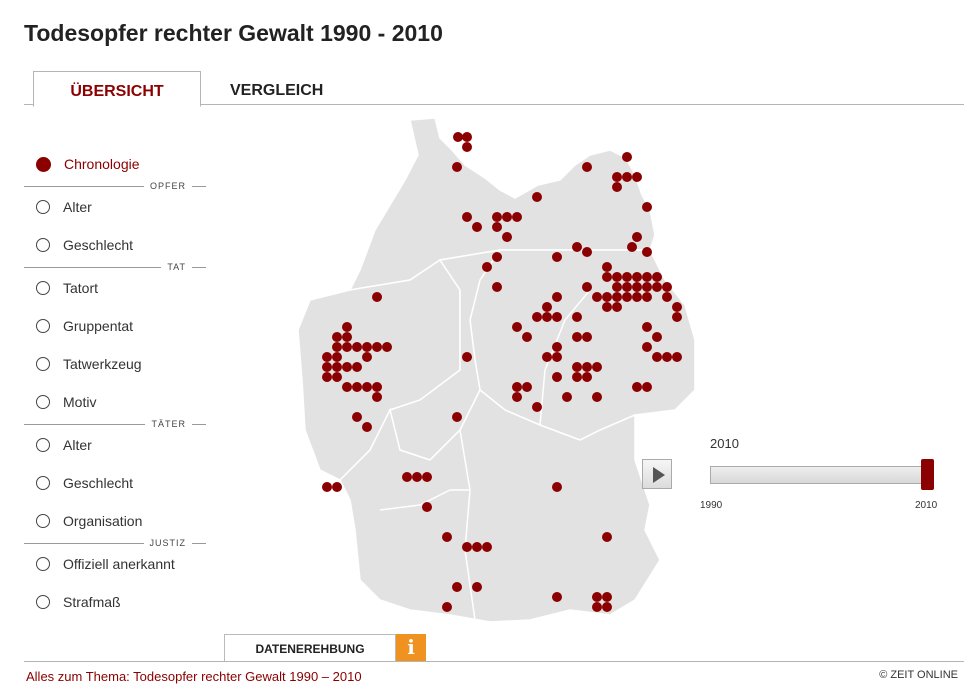  Describe the element at coordinates (168, 424) in the screenshot. I see `section-label-taeter: TÄTER` at that location.